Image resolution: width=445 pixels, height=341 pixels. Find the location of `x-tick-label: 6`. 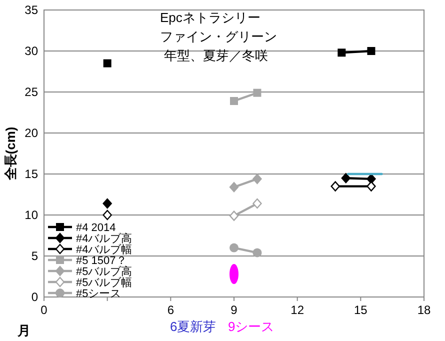

x-tick-label: 6 is located at coordinates (170, 310).